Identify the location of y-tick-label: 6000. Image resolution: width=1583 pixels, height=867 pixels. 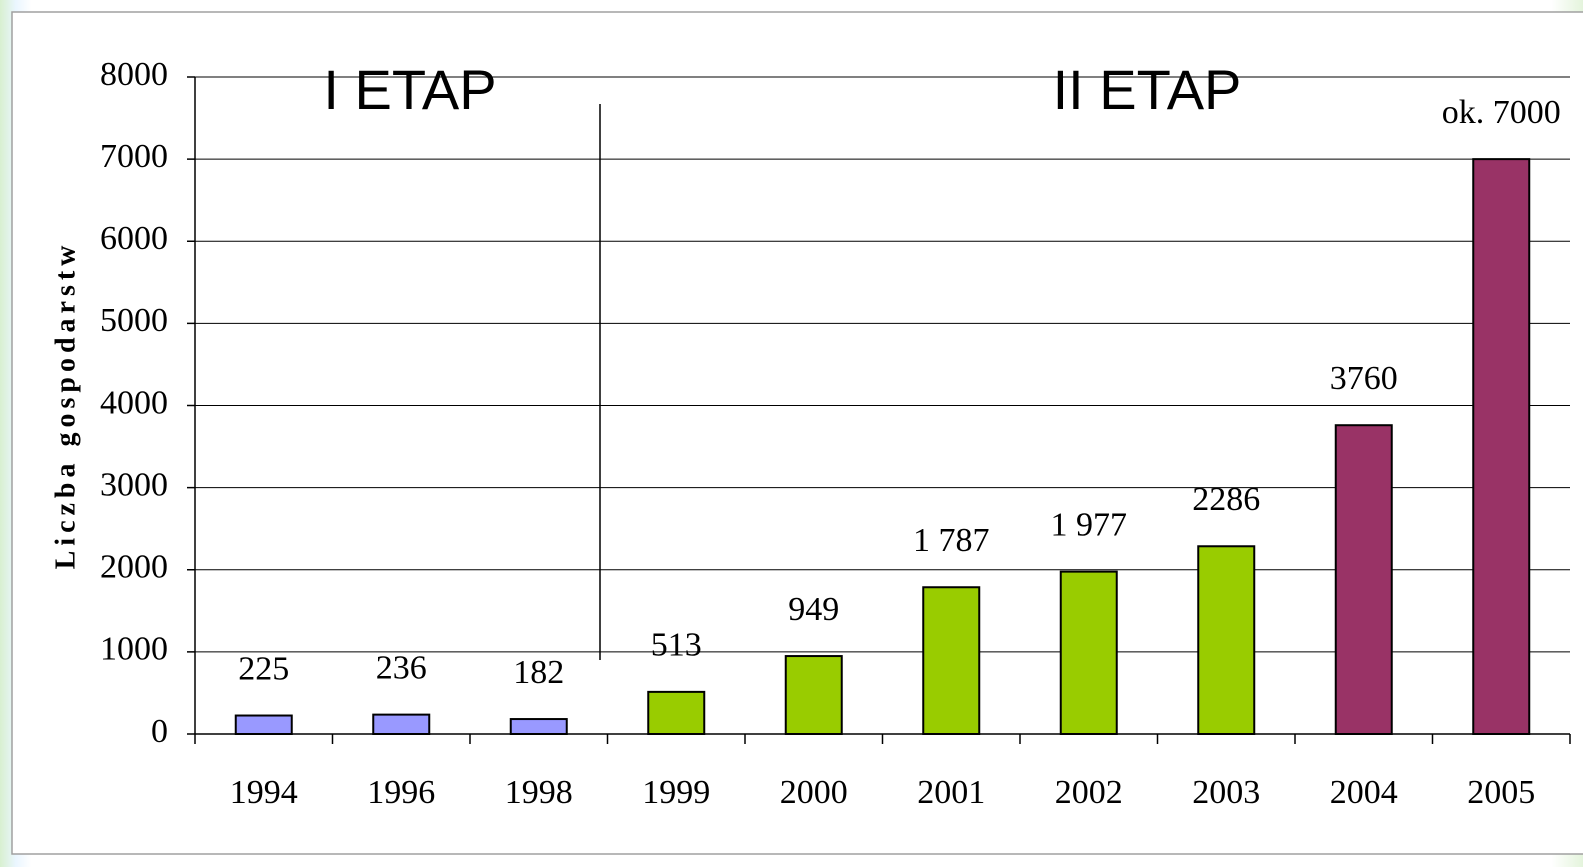
(134, 238).